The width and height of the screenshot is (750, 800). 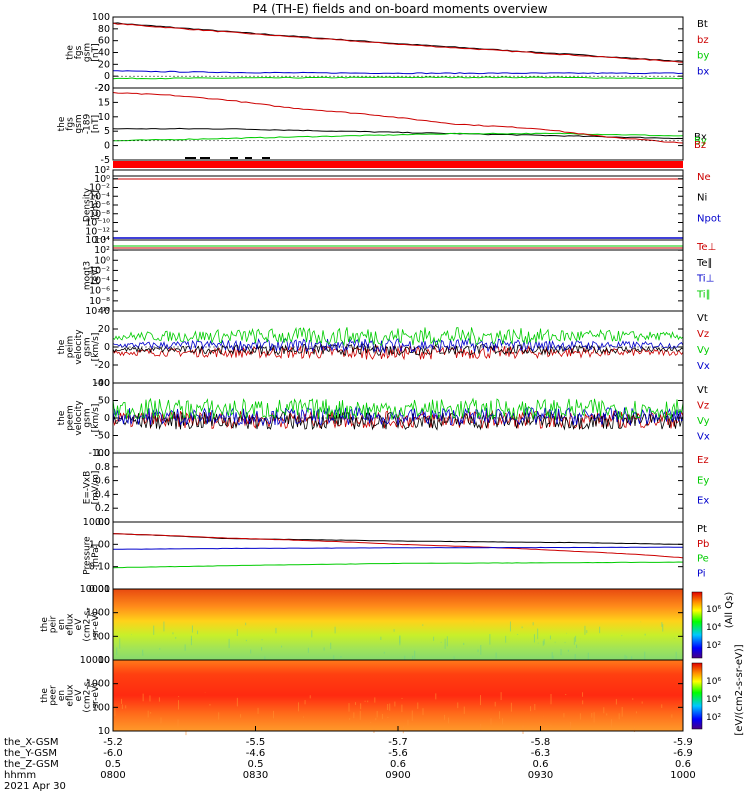 I want to click on ytick-label: 10.00, so click(x=96, y=522).